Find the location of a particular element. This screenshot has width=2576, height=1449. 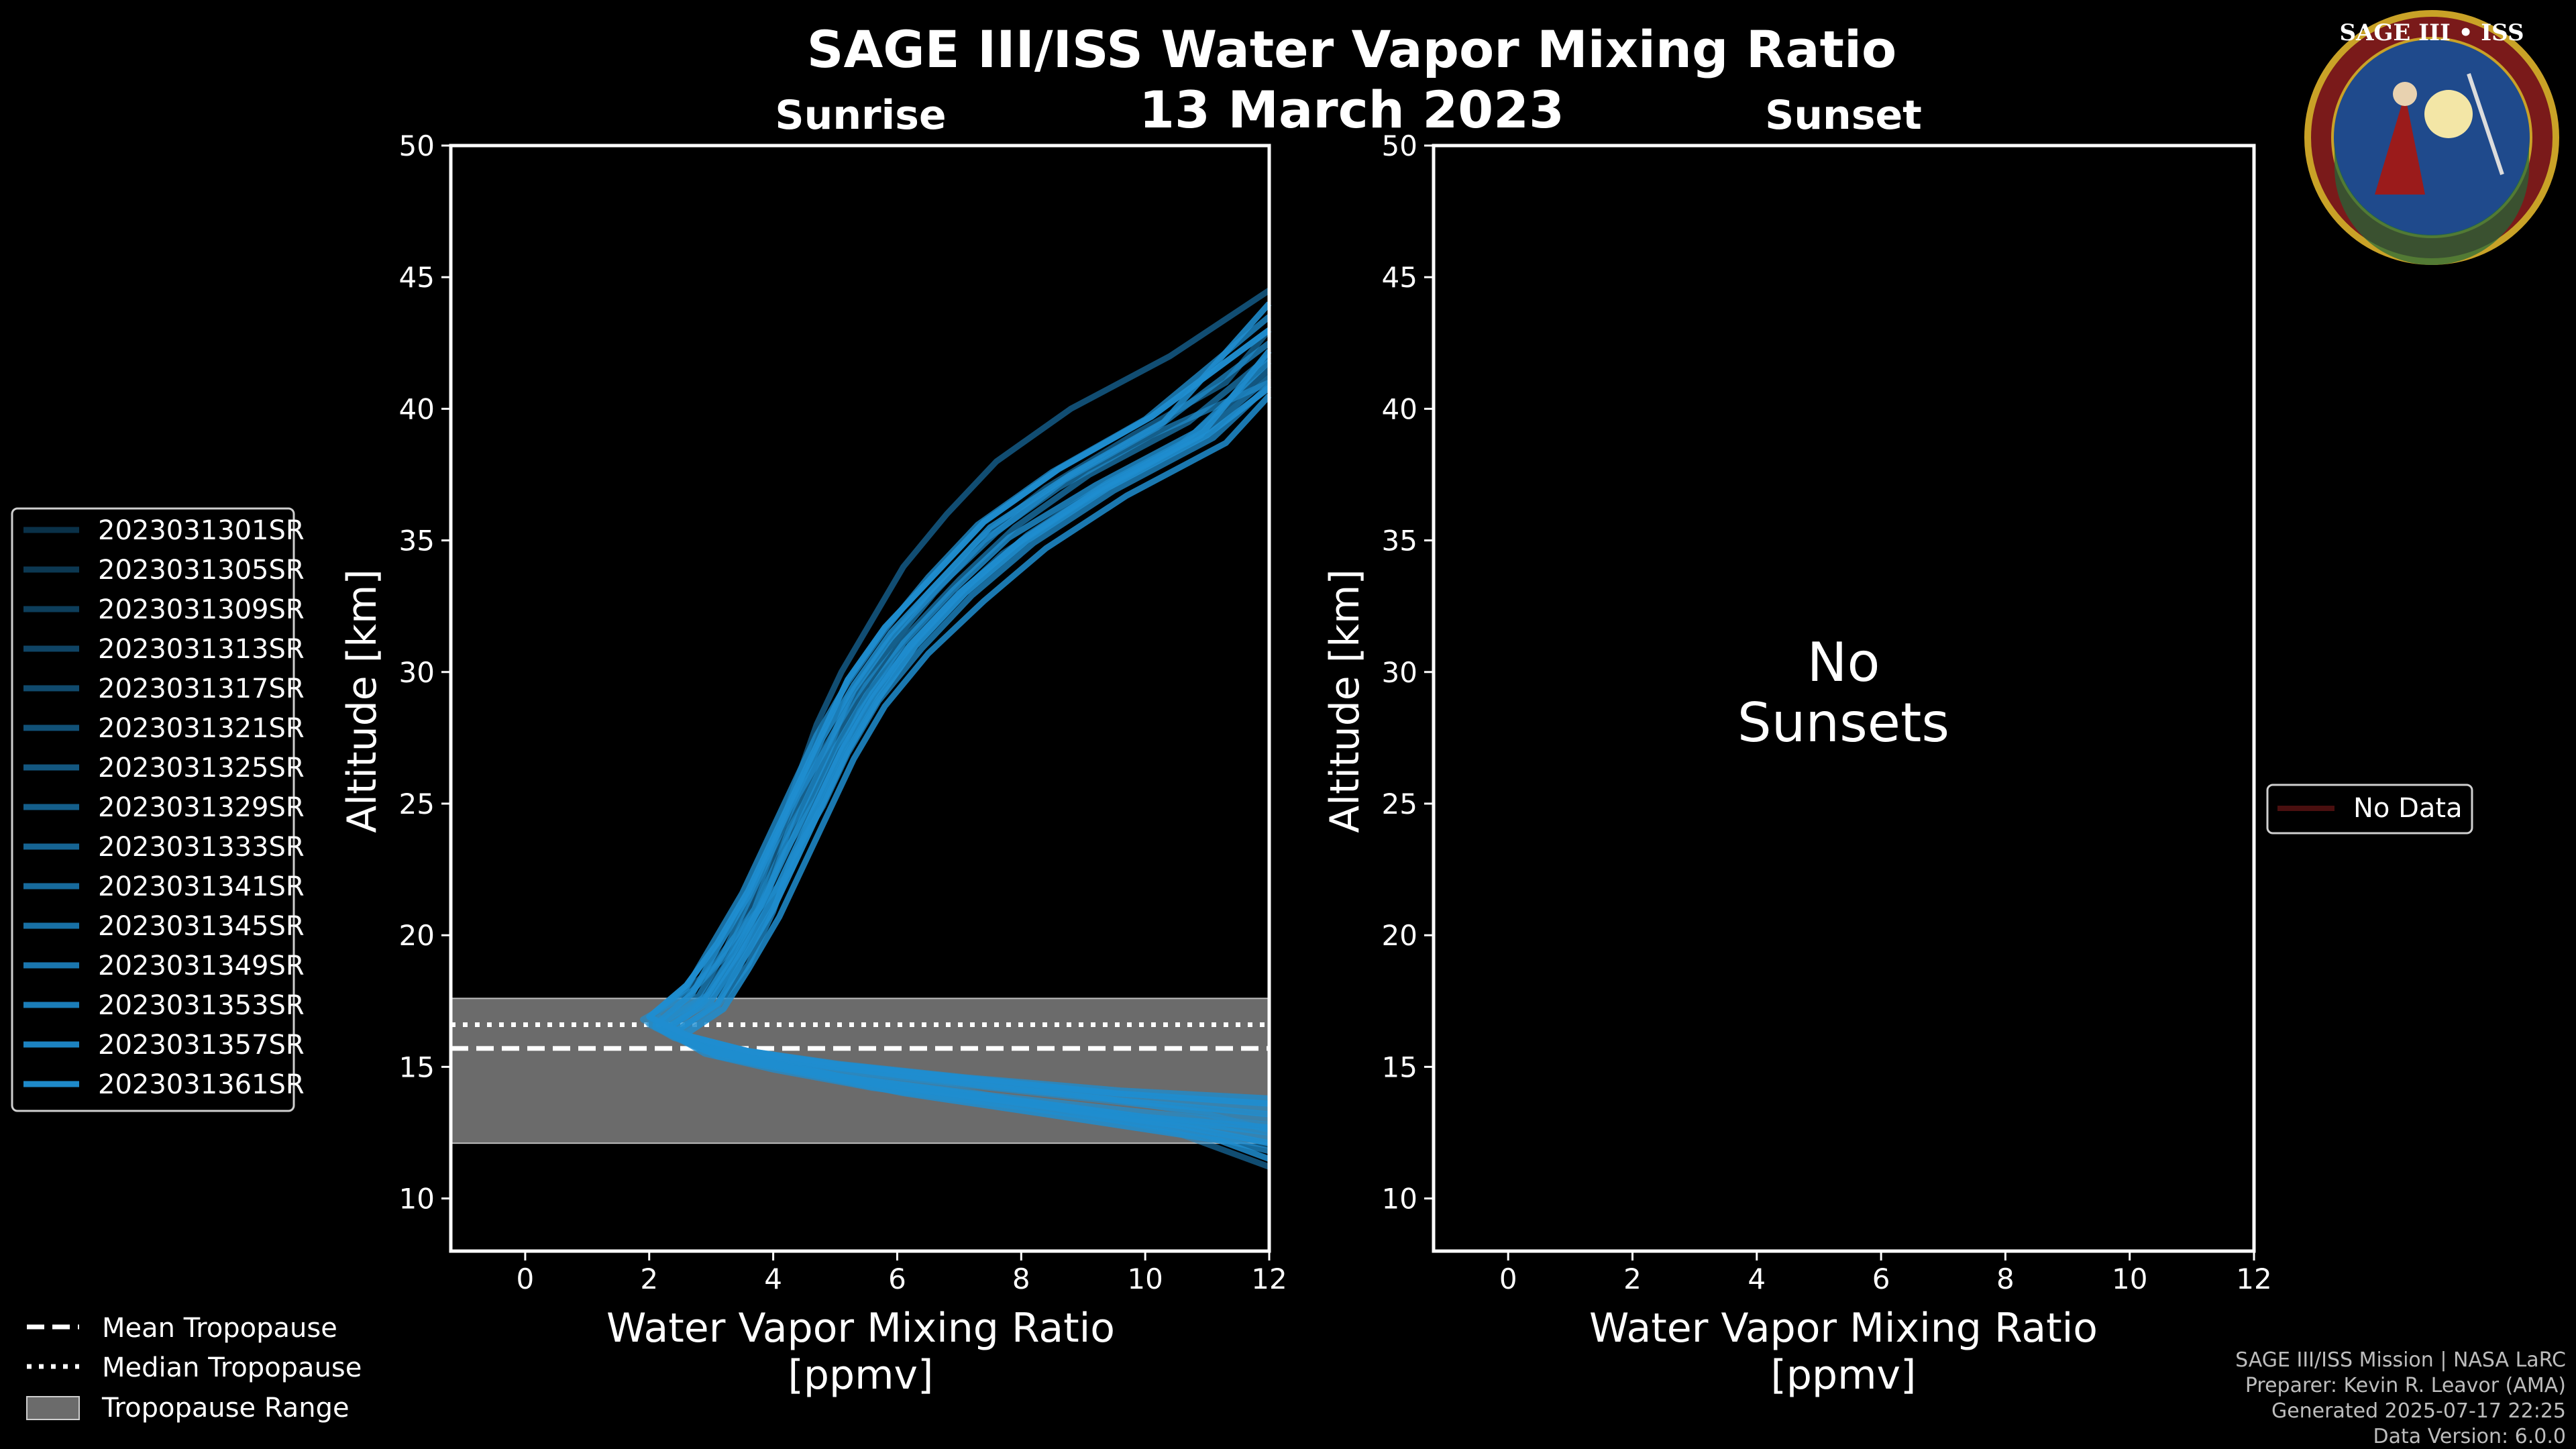

legend-entry: 2023031329SR is located at coordinates (201, 807).